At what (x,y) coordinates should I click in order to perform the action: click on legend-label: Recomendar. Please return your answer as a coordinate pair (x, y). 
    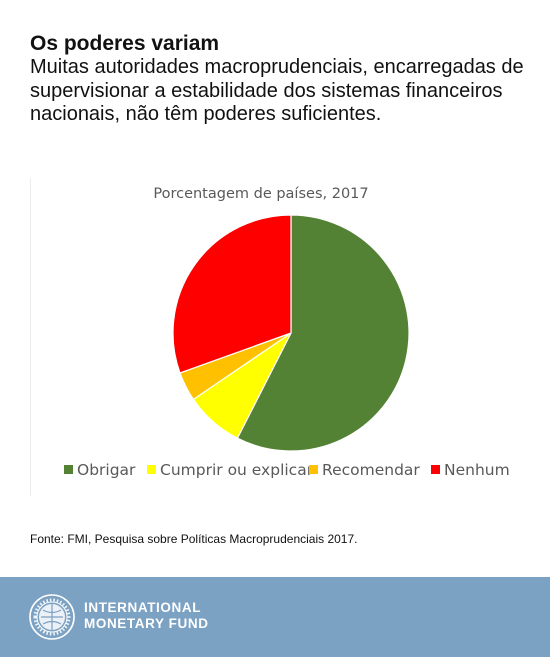
    Looking at the image, I should click on (371, 470).